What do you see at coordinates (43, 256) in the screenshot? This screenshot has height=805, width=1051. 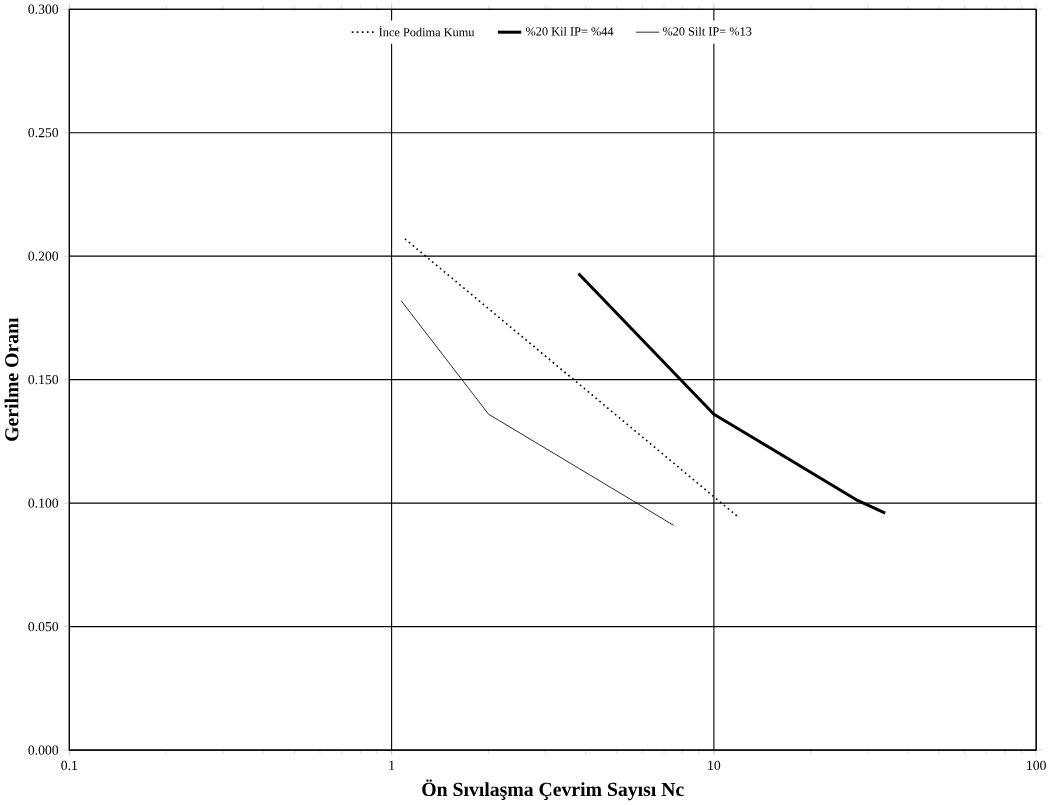 I see `y-tick-label: 0.200` at bounding box center [43, 256].